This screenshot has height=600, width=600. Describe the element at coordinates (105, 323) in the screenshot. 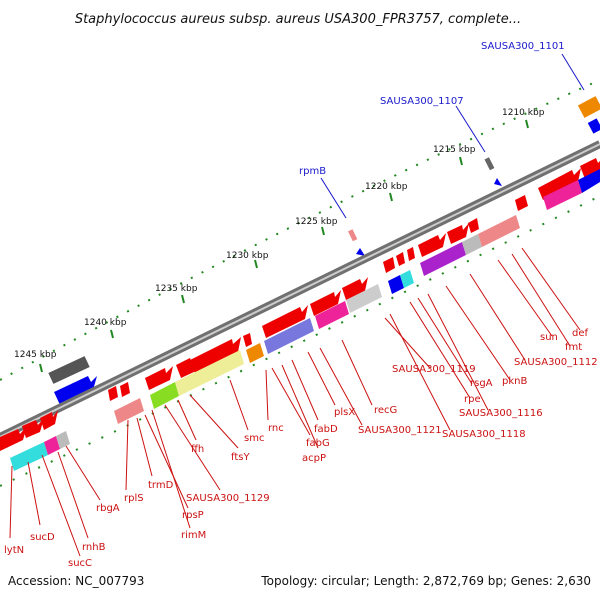

I see `scale-tick-label: 1240 kbp` at that location.